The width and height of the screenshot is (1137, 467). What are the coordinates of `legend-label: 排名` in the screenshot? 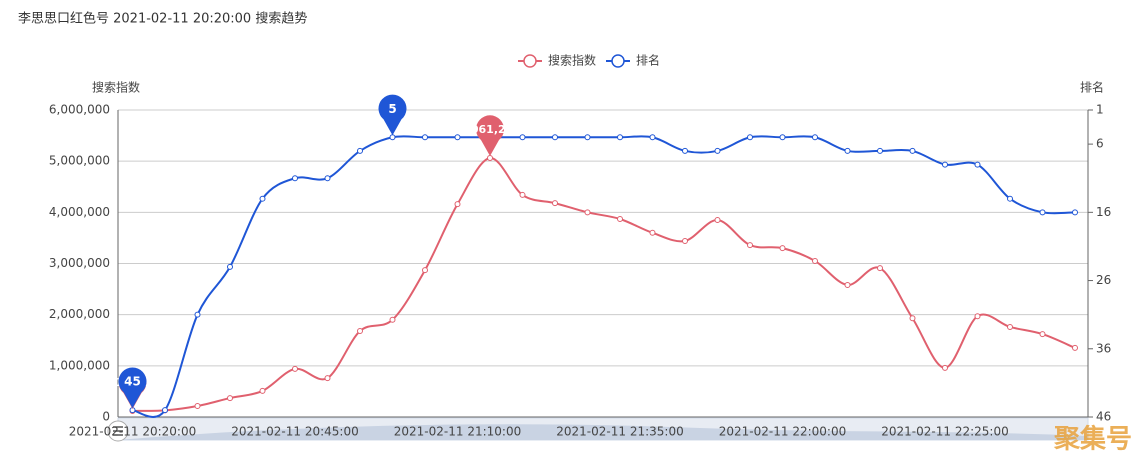 It's located at (648, 60).